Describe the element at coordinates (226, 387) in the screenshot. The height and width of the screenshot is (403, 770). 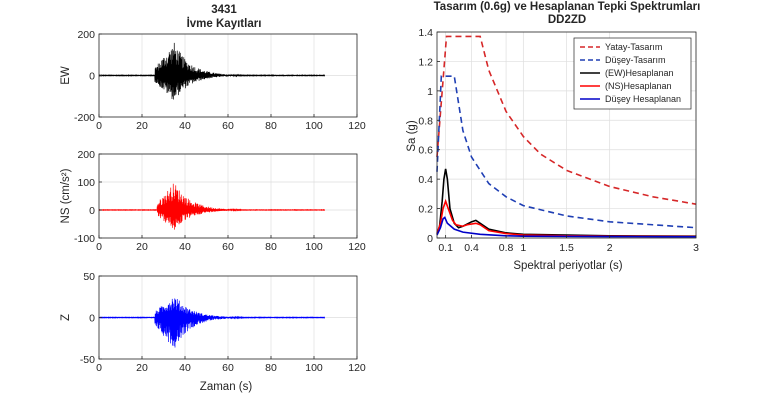
I see `left-xlabel: Zaman (s)` at that location.